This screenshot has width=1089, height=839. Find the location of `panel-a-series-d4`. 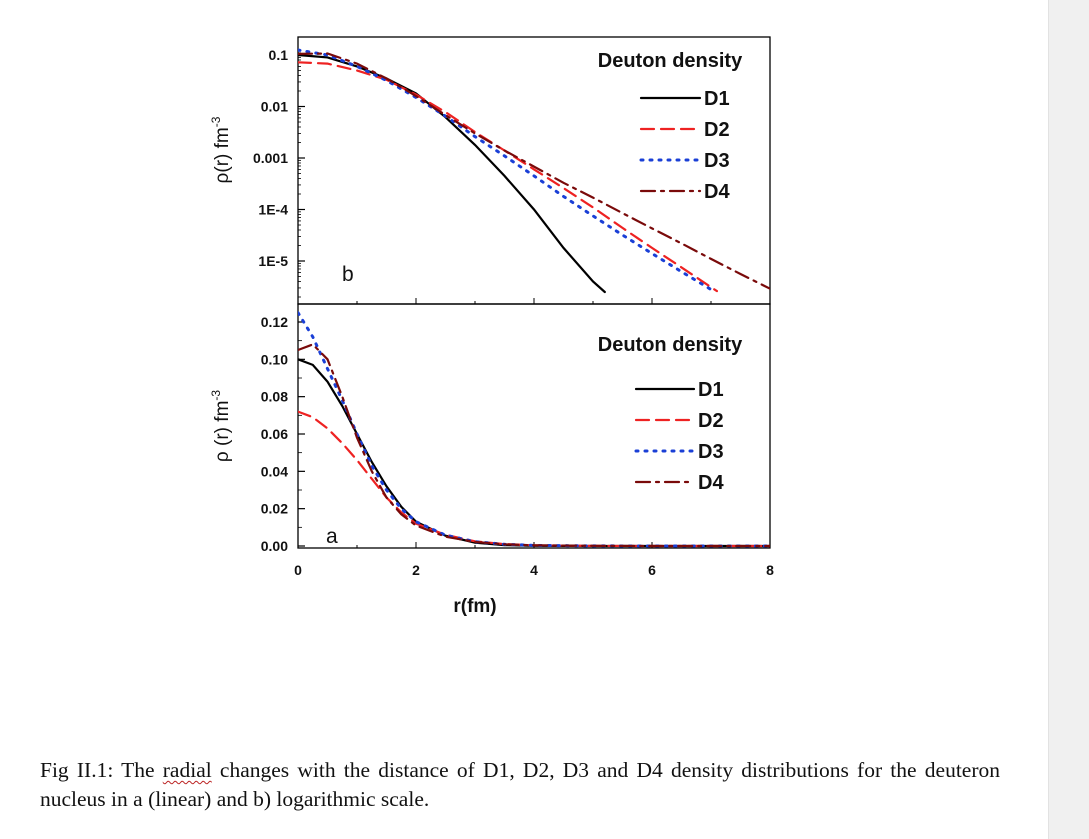

panel-a-series-d4 is located at coordinates (534, 445).